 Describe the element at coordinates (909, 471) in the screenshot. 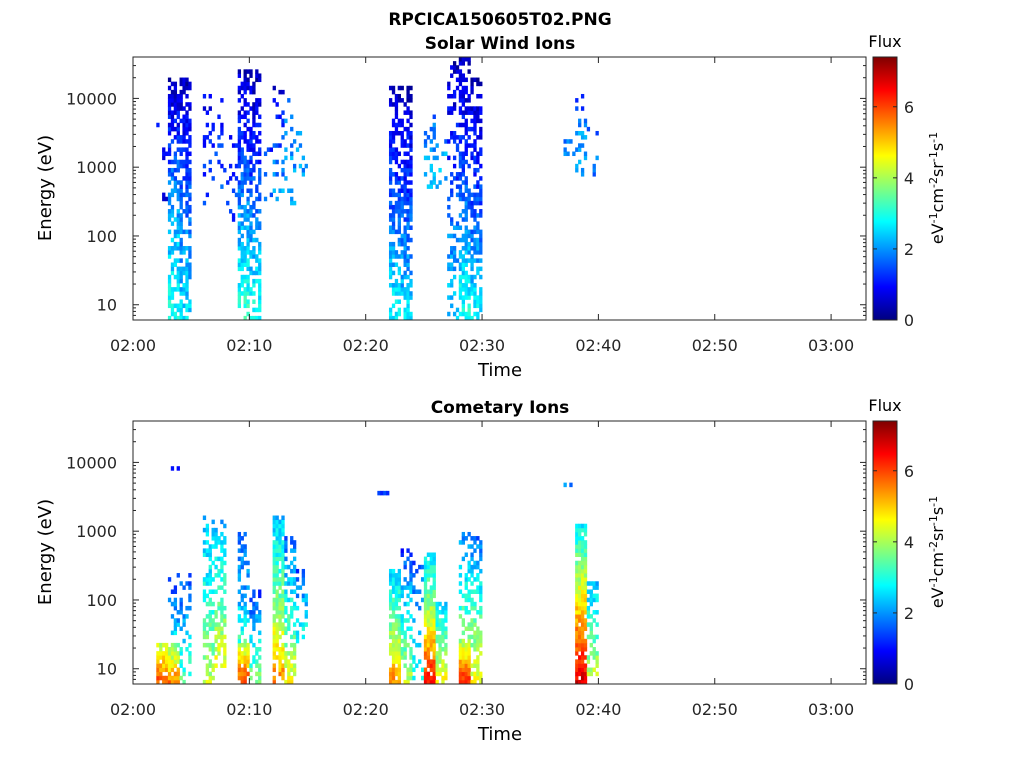

I see `colorbar-tick-label: 6` at that location.